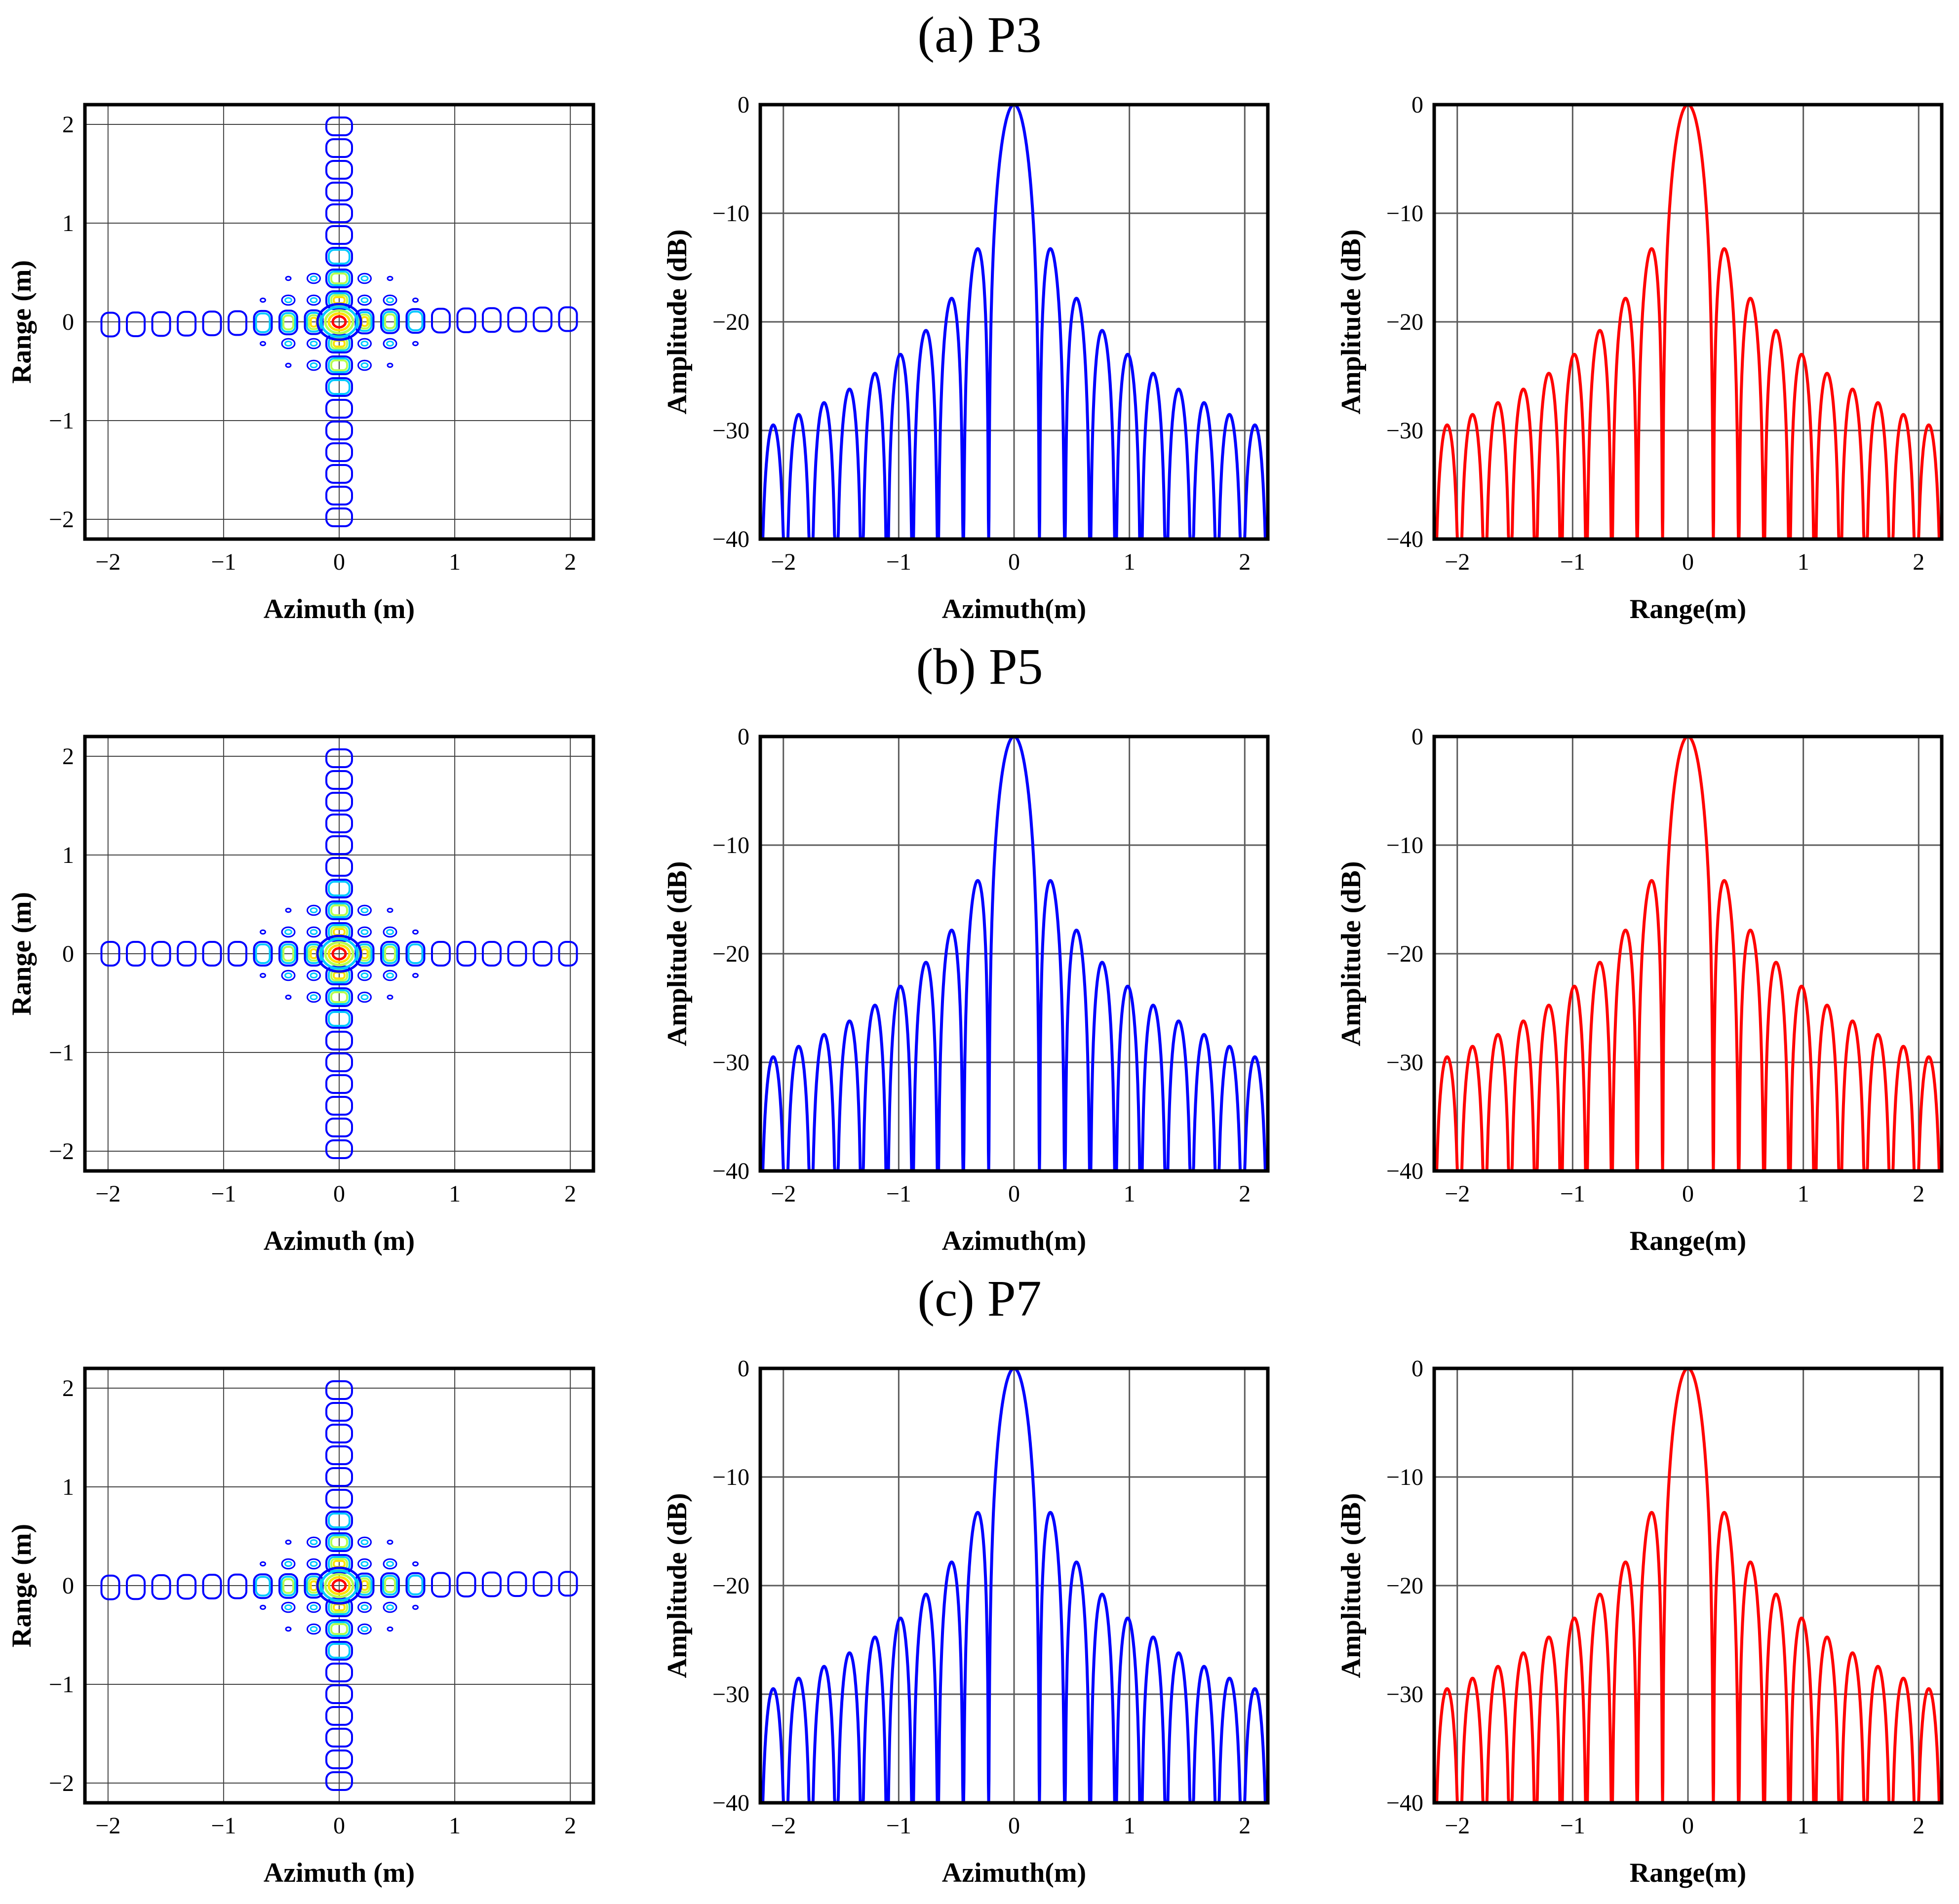 This screenshot has width=1959, height=1904. Describe the element at coordinates (730, 1062) in the screenshot. I see `y-tick-label: −30` at that location.